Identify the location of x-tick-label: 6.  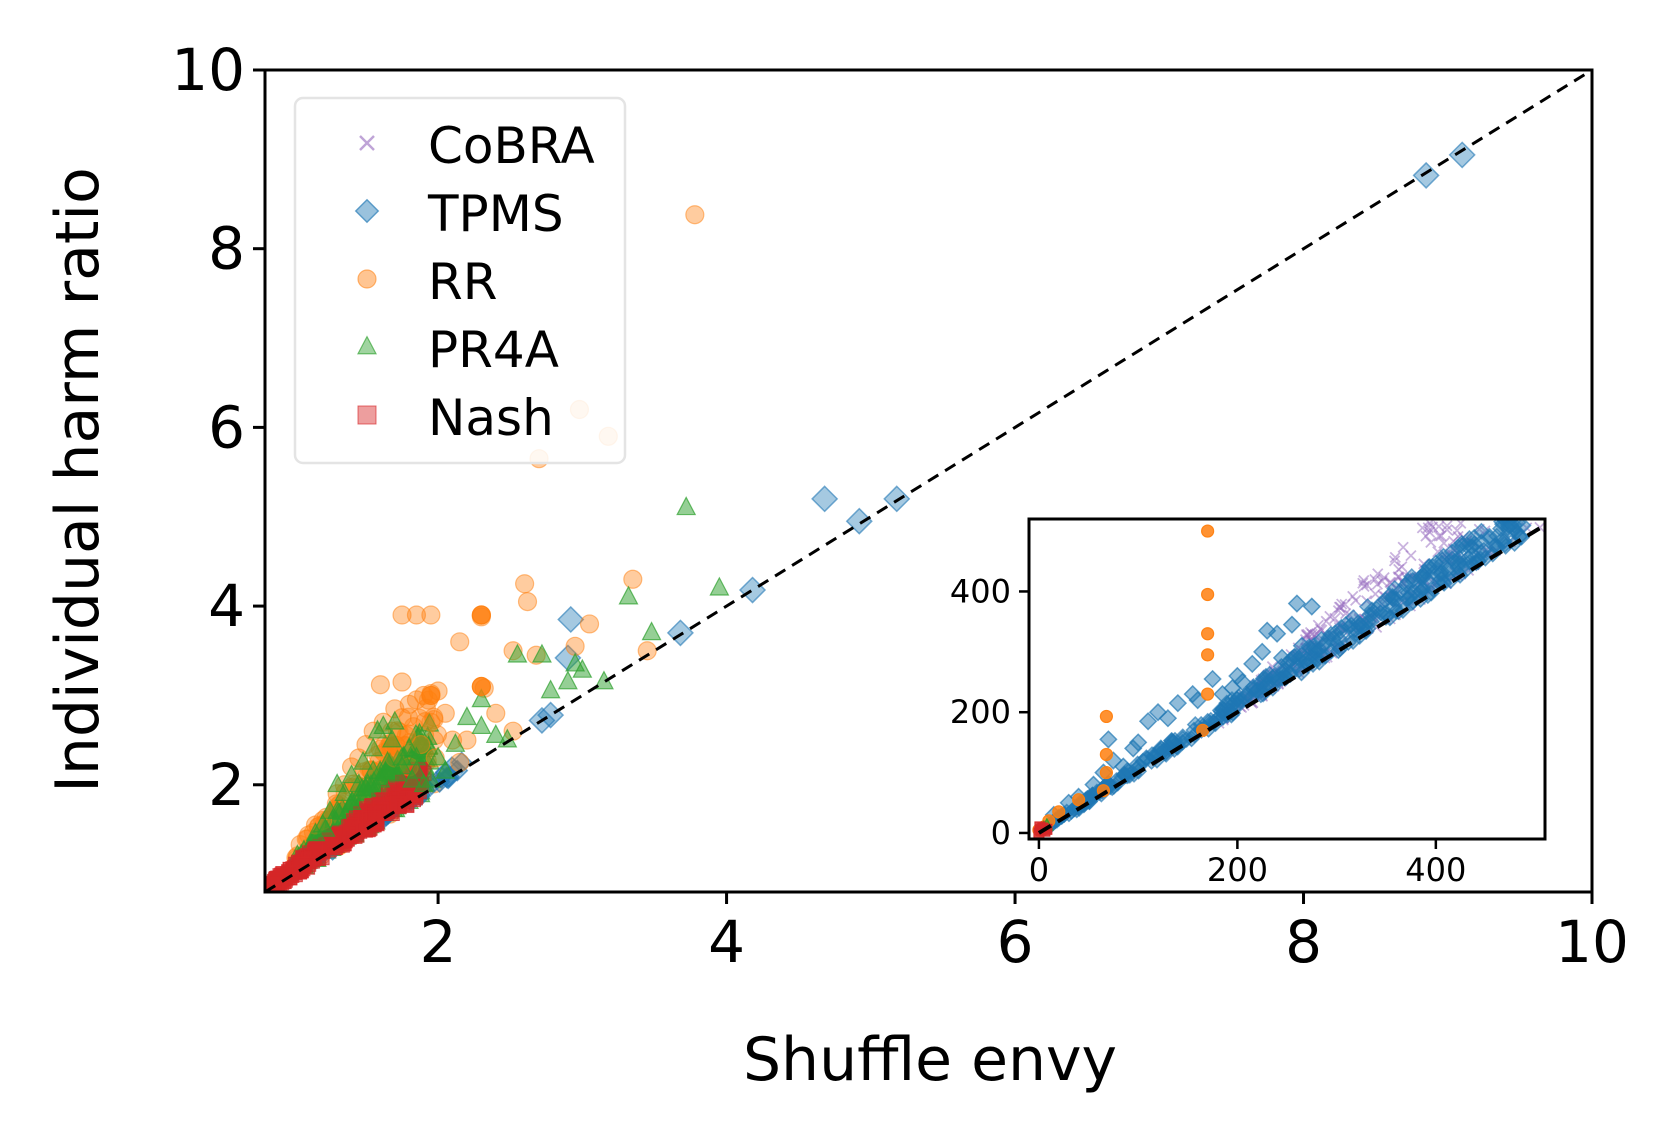
(1015, 942).